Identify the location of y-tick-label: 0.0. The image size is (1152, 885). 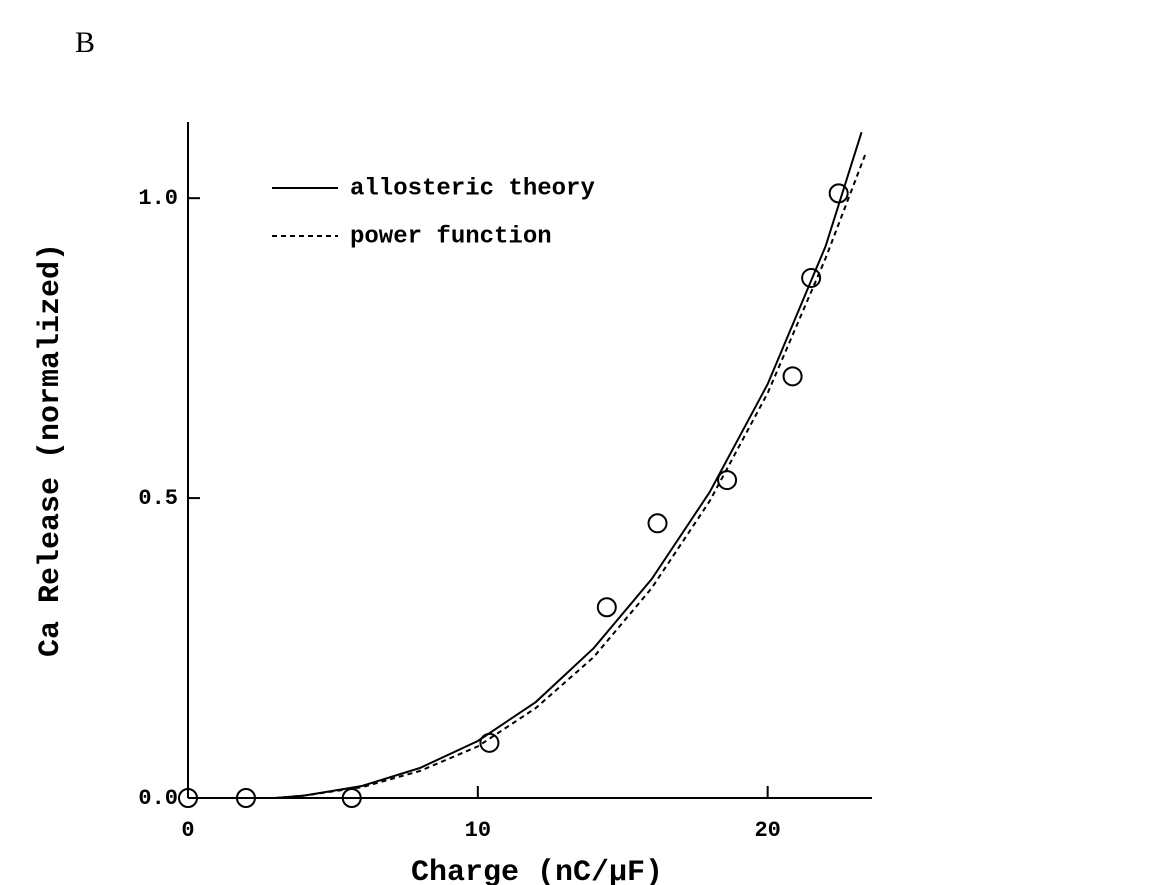
(158, 798).